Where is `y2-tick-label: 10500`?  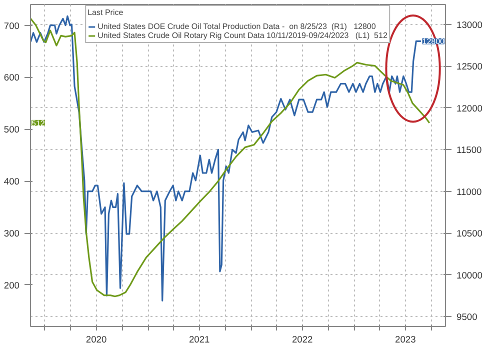 y2-tick-label: 10500 is located at coordinates (469, 233).